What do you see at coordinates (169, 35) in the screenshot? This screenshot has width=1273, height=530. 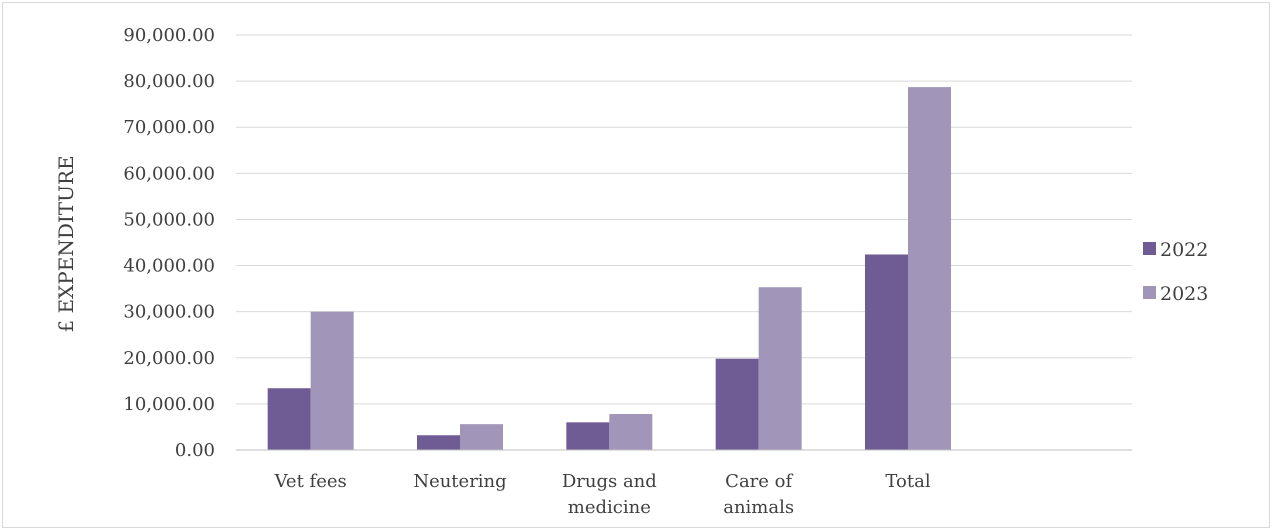 I see `y-tick-label: 90,000.00` at bounding box center [169, 35].